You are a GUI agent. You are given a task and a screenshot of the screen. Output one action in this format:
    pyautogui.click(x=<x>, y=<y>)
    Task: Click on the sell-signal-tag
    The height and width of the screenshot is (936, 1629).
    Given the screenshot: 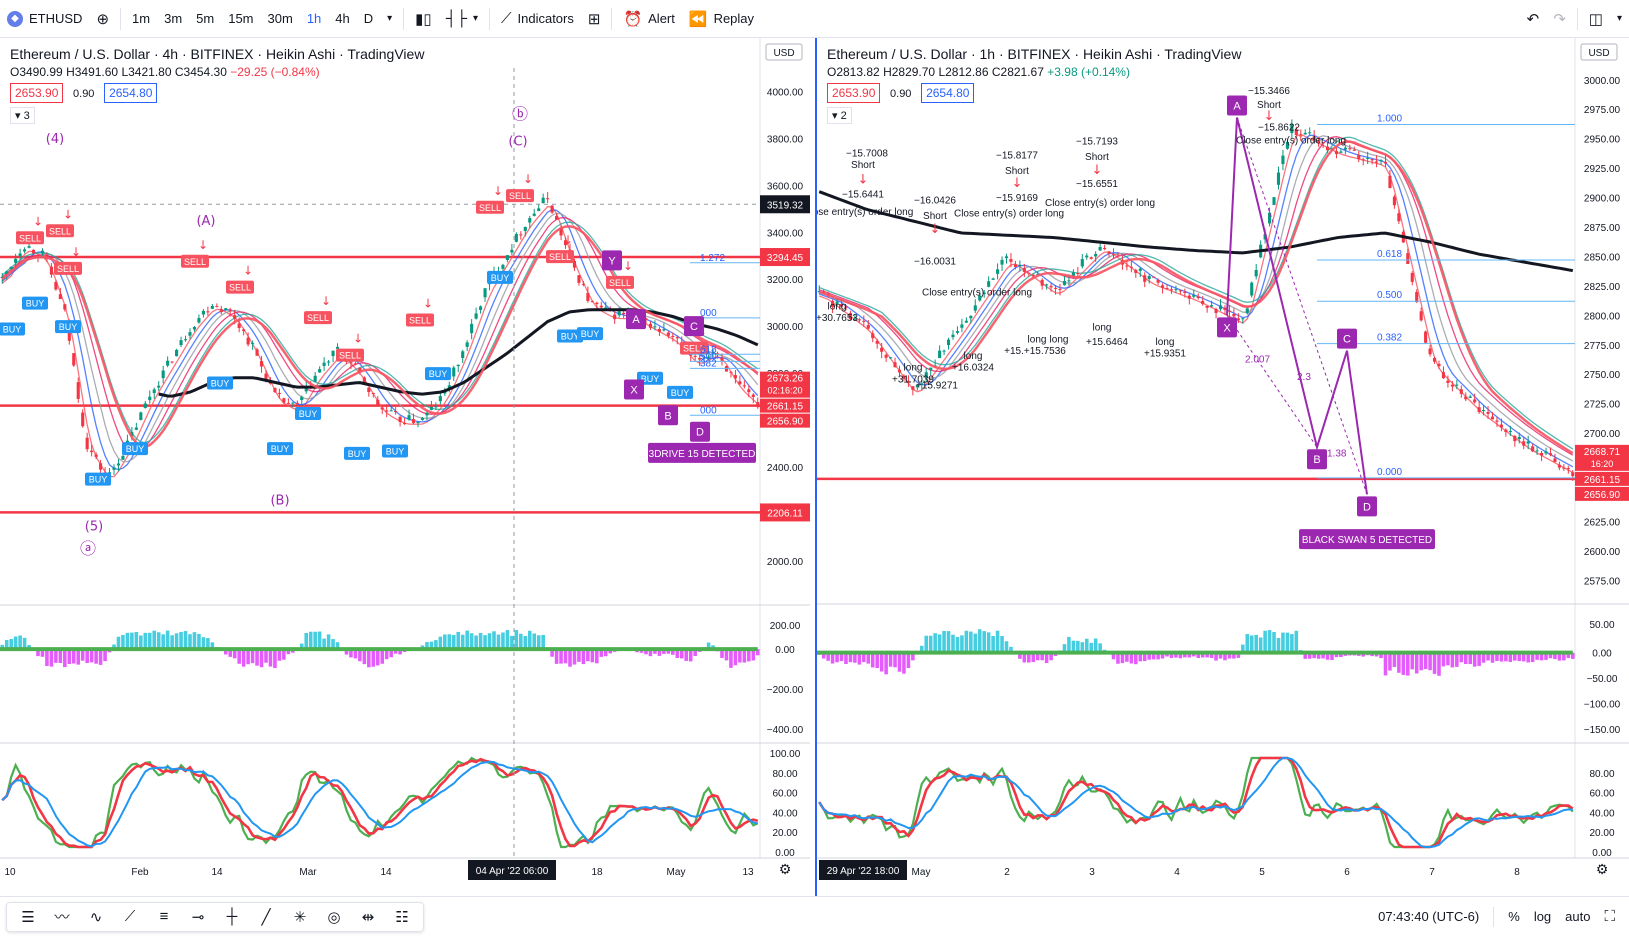 What is the action you would take?
    pyautogui.click(x=350, y=355)
    